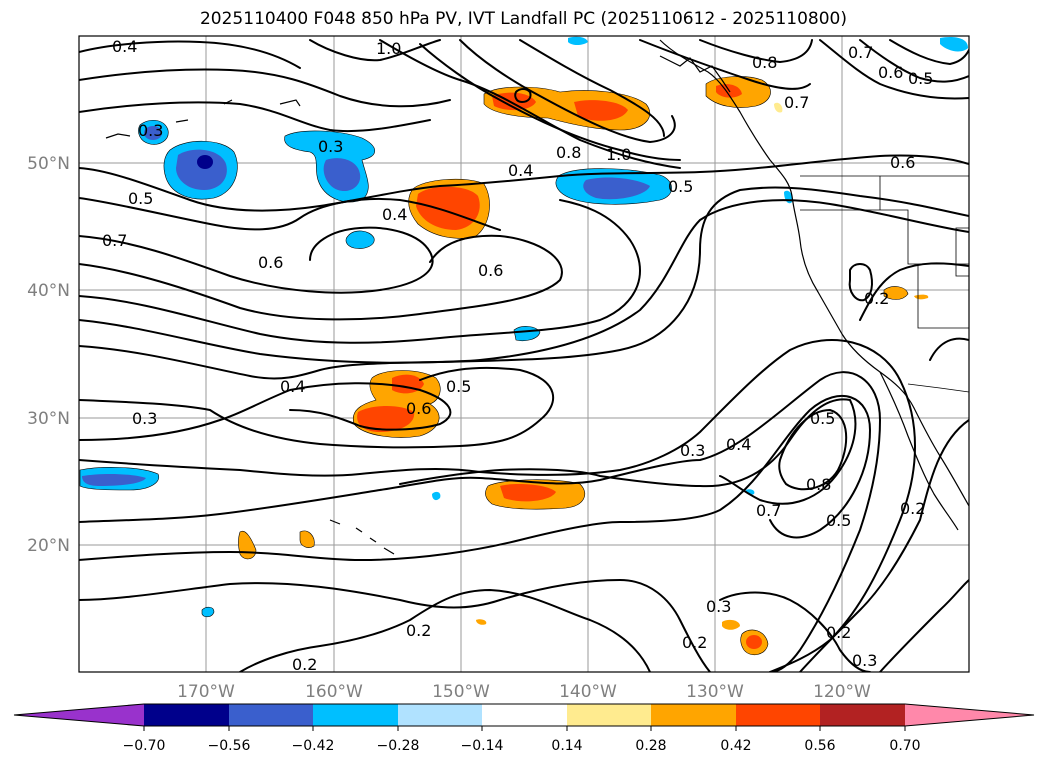 The image size is (1047, 765). What do you see at coordinates (206, 692) in the screenshot?
I see `lon-label: 170°W` at bounding box center [206, 692].